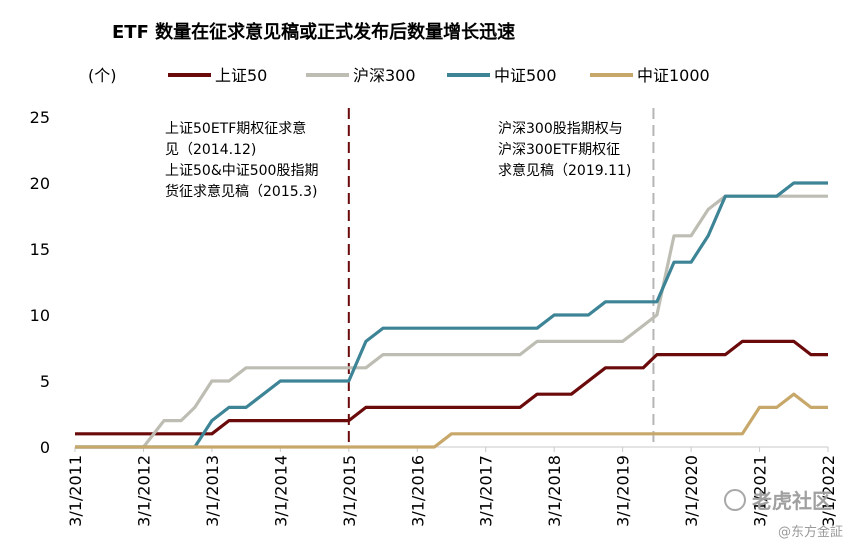 The height and width of the screenshot is (552, 865). What do you see at coordinates (439, 75) in the screenshot?
I see `legend: 上证50 沪深300 中证500 中证1000` at bounding box center [439, 75].